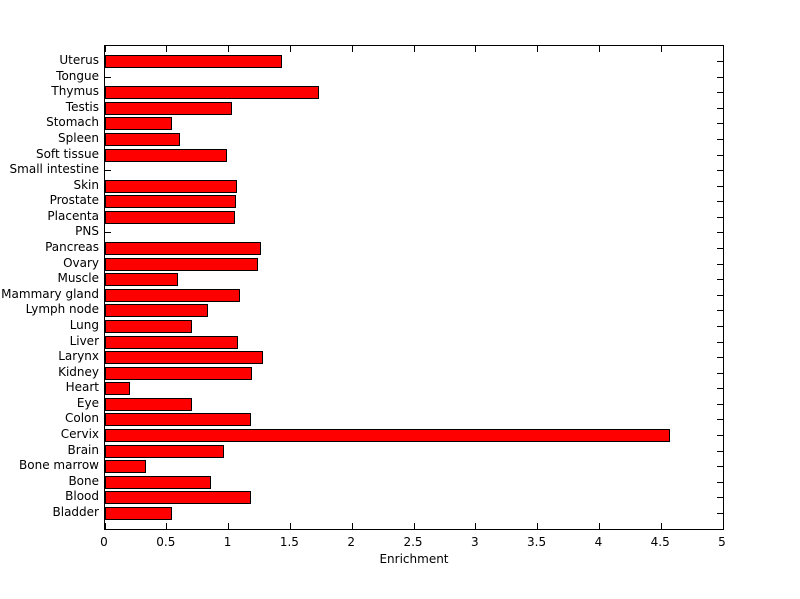 The height and width of the screenshot is (599, 800). What do you see at coordinates (72, 122) in the screenshot?
I see `y-tick-label: Stomach` at bounding box center [72, 122].